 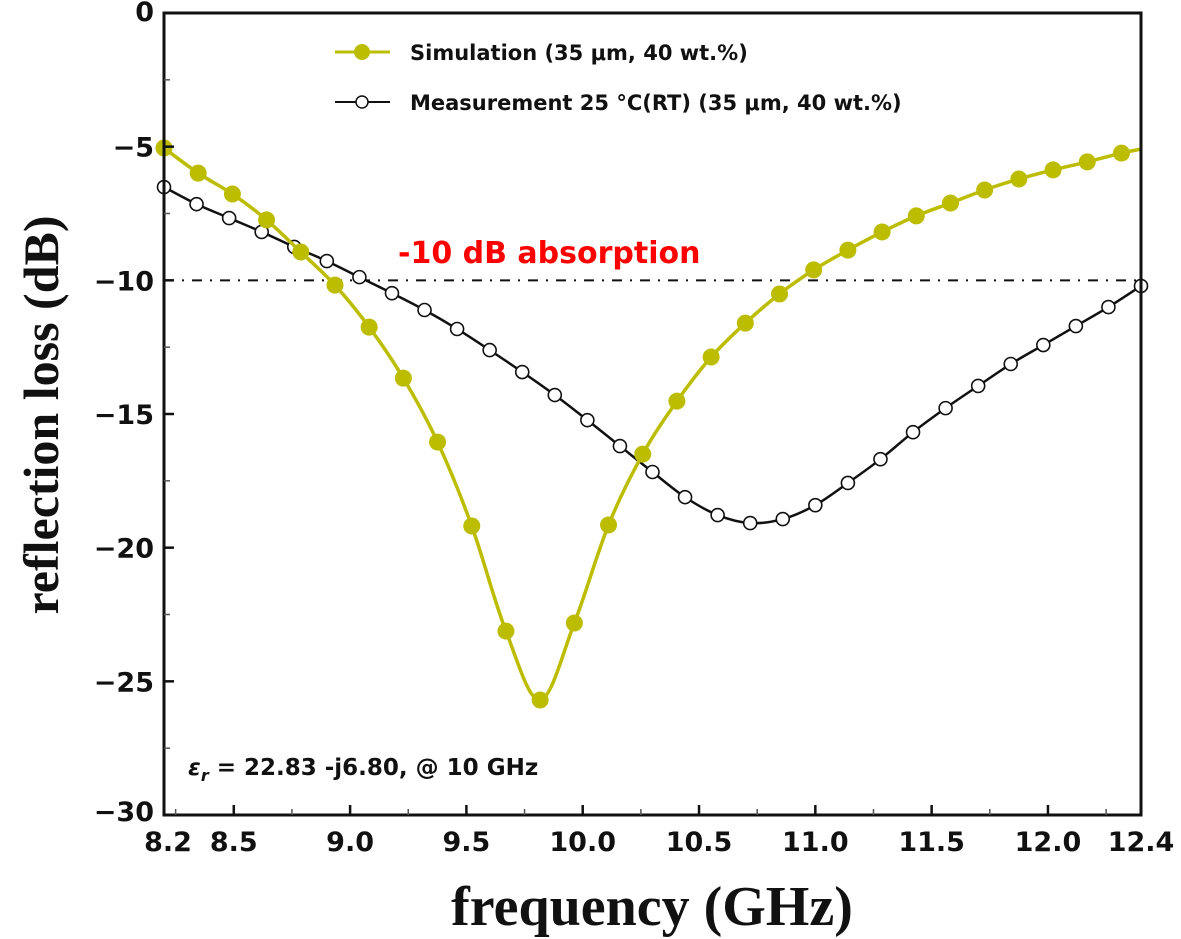 What do you see at coordinates (168, 842) in the screenshot?
I see `x-tick-label: 8.2` at bounding box center [168, 842].